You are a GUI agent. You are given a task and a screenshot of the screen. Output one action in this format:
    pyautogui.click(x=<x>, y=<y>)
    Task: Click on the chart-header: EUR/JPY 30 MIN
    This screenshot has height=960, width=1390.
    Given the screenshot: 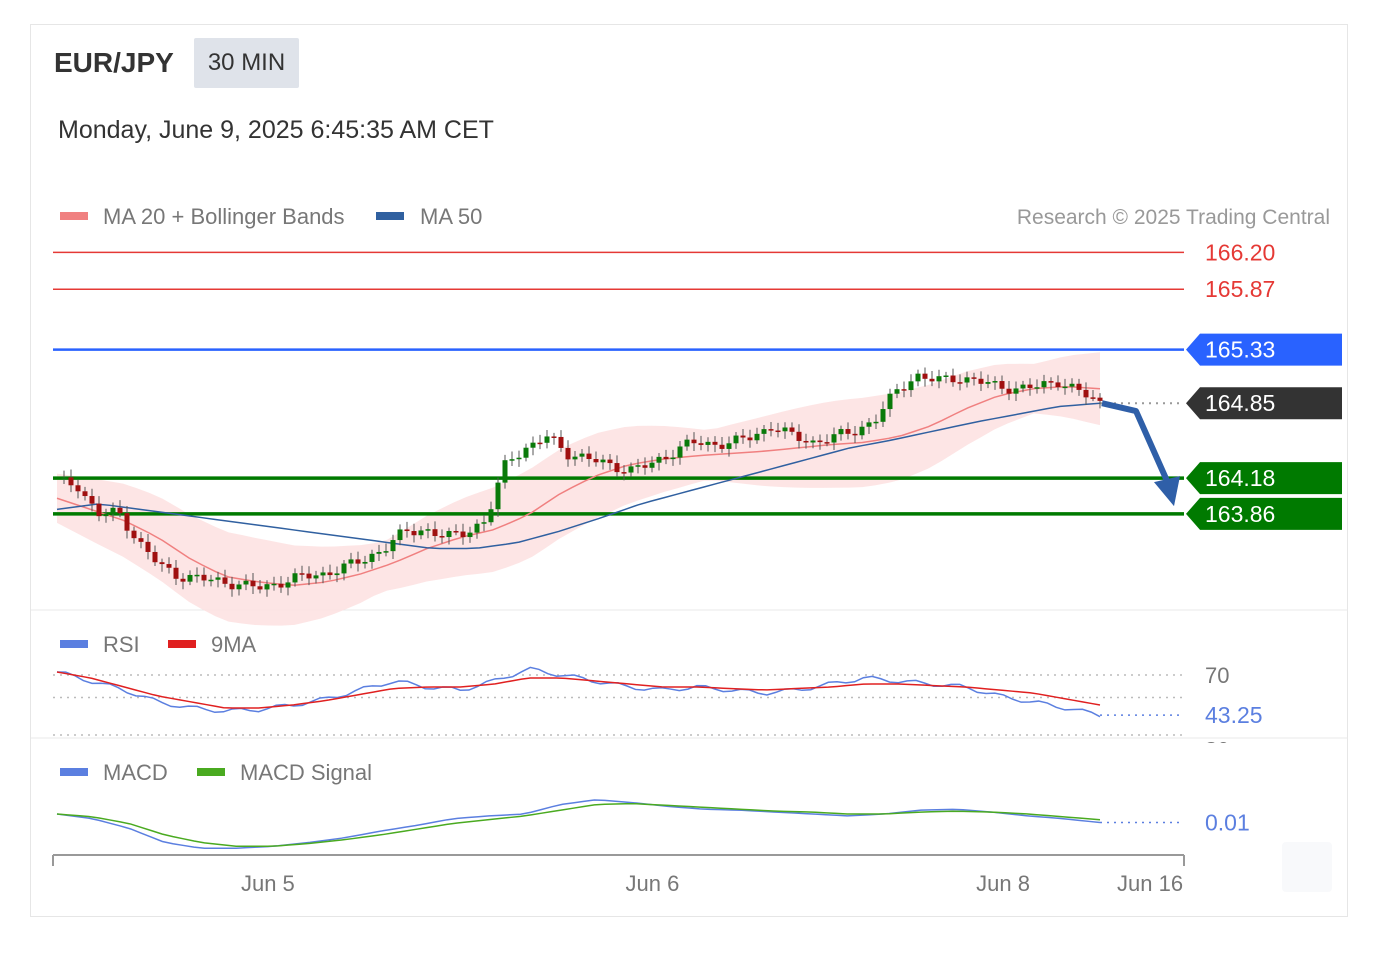 What is the action you would take?
    pyautogui.click(x=177, y=63)
    